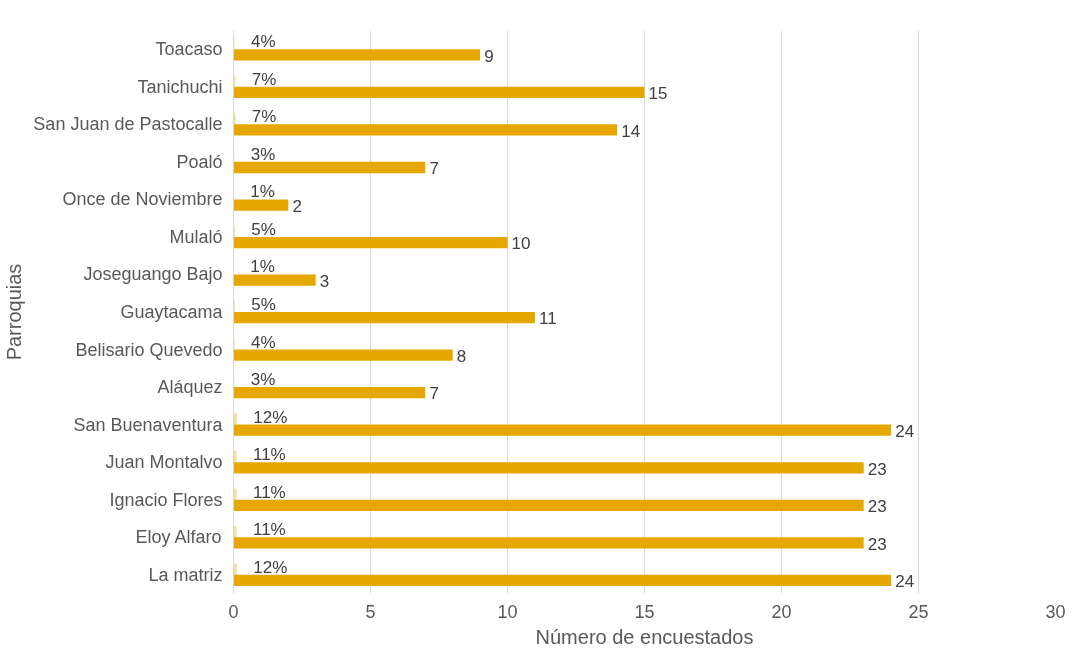 The image size is (1091, 657). What do you see at coordinates (178, 537) in the screenshot?
I see `y-tick-label: Eloy Alfaro` at bounding box center [178, 537].